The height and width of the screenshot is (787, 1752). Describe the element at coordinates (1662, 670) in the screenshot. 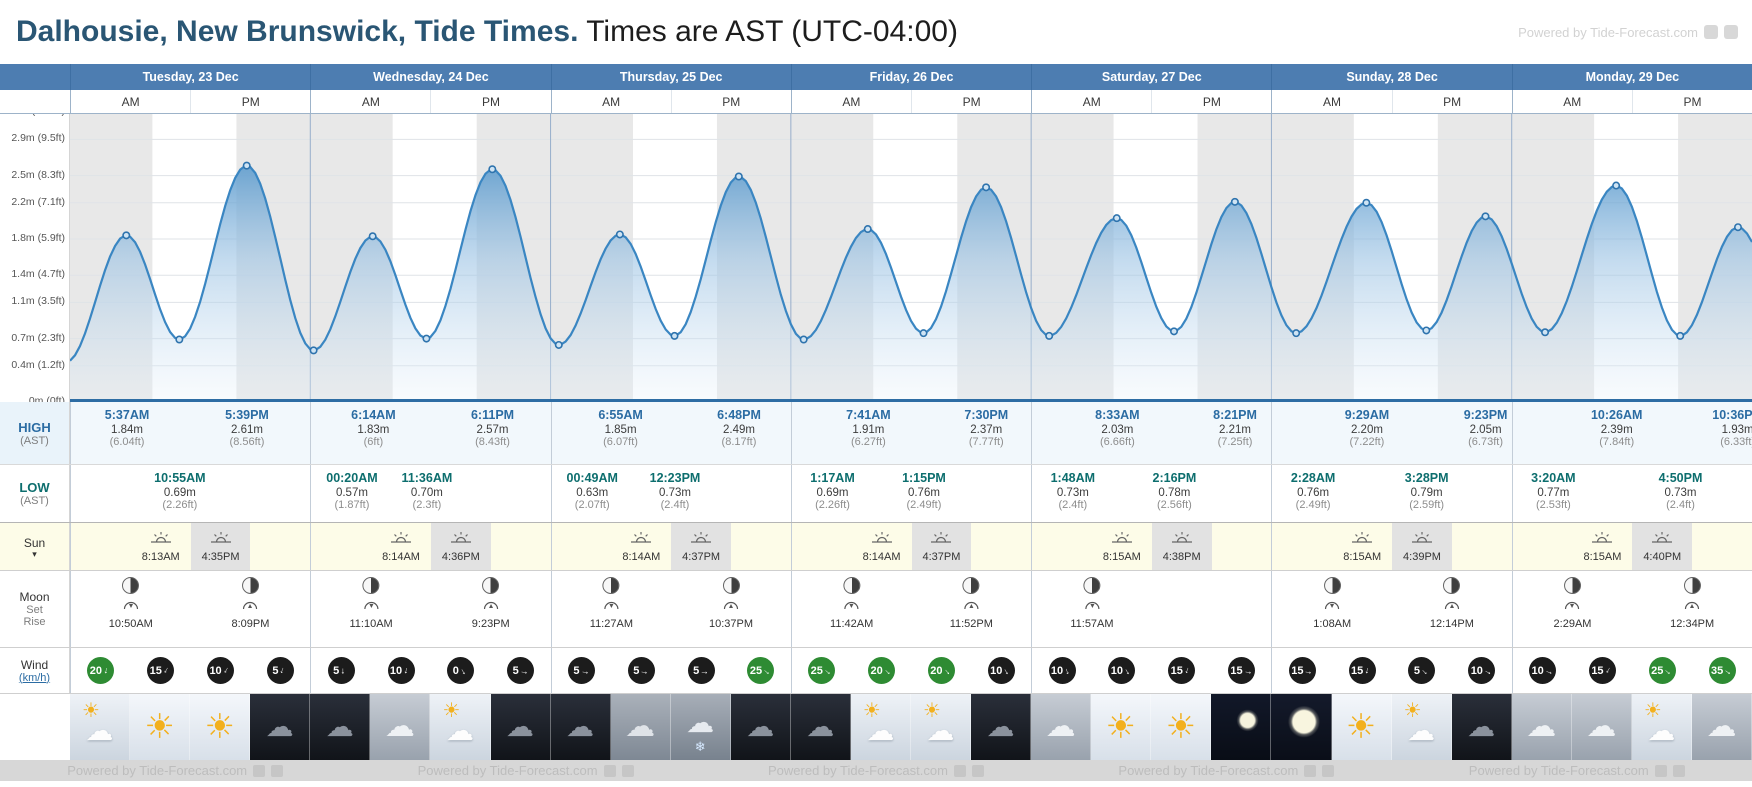

I see `wind-slot: 25 →` at that location.